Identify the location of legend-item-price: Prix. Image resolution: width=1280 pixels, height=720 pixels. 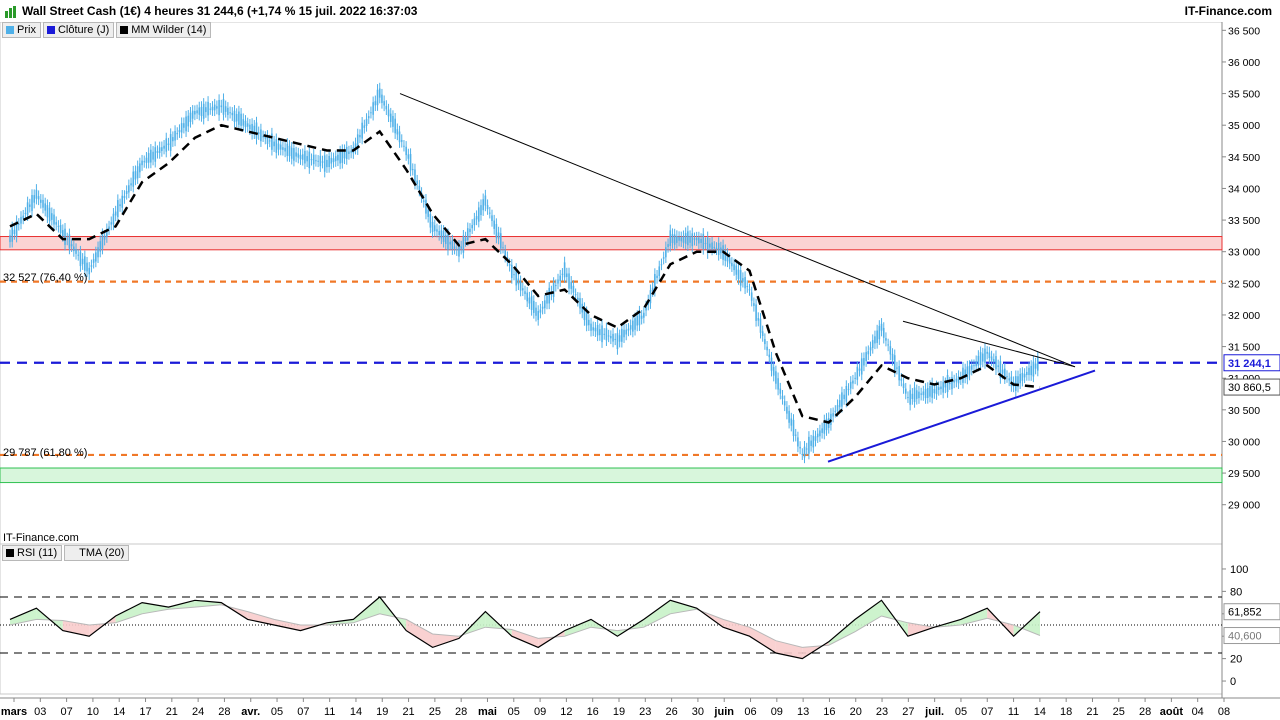
(21, 30).